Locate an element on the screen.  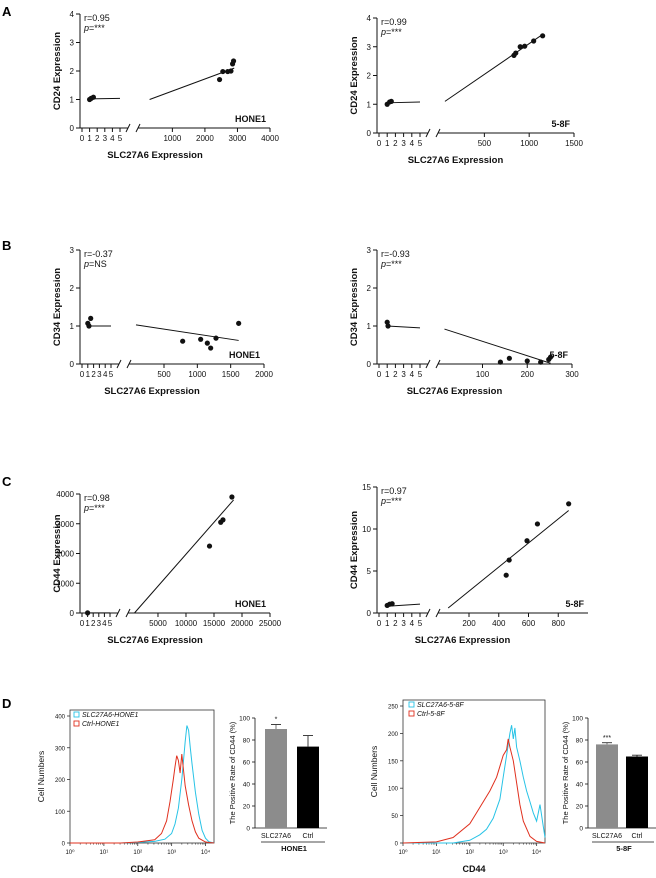
stat-p: p=NS is located at coordinates (95, 264).